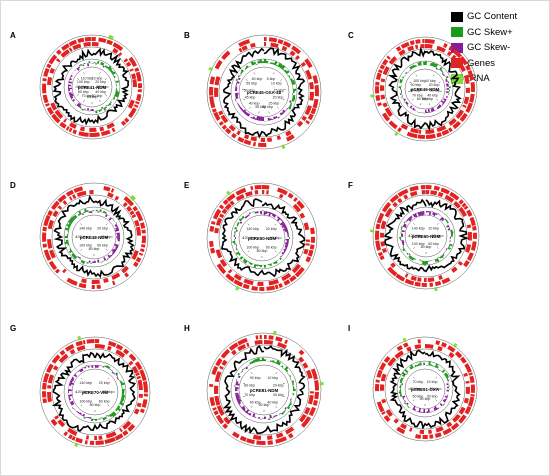 The width and height of the screenshot is (550, 476). I want to click on scale-tick-label: 90 kbp, so click(255, 378).